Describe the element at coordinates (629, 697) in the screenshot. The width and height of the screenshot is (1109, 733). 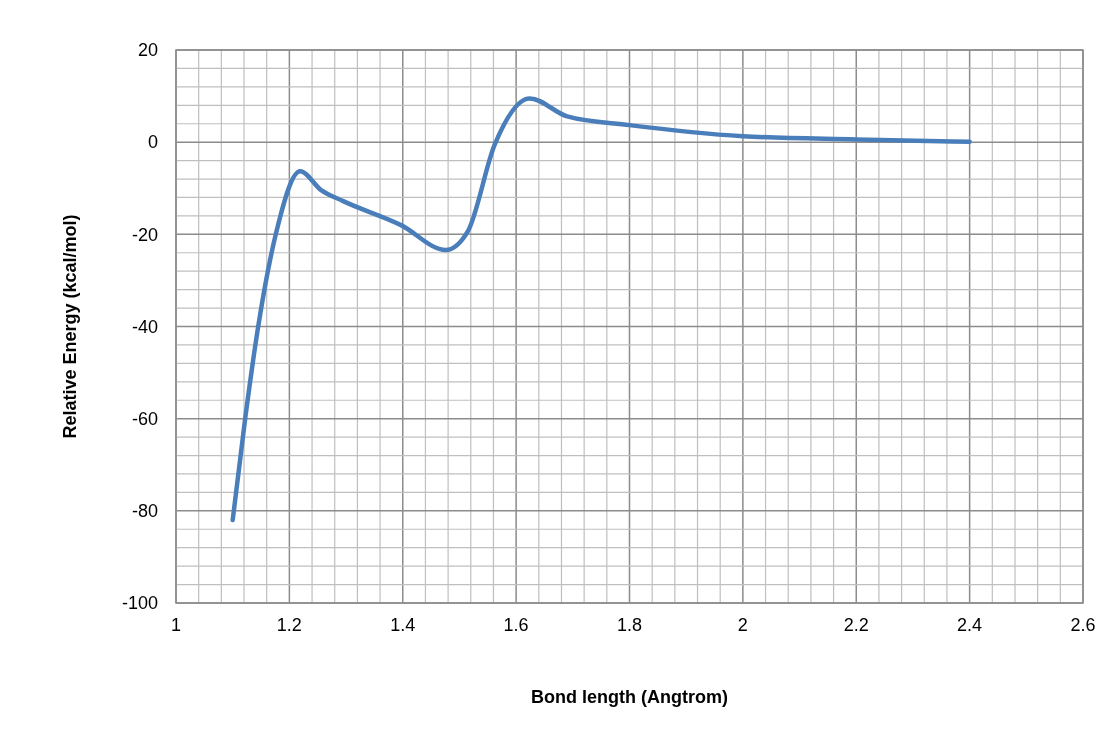
I see `x-axis-title: Bond length (Angtrom)` at that location.